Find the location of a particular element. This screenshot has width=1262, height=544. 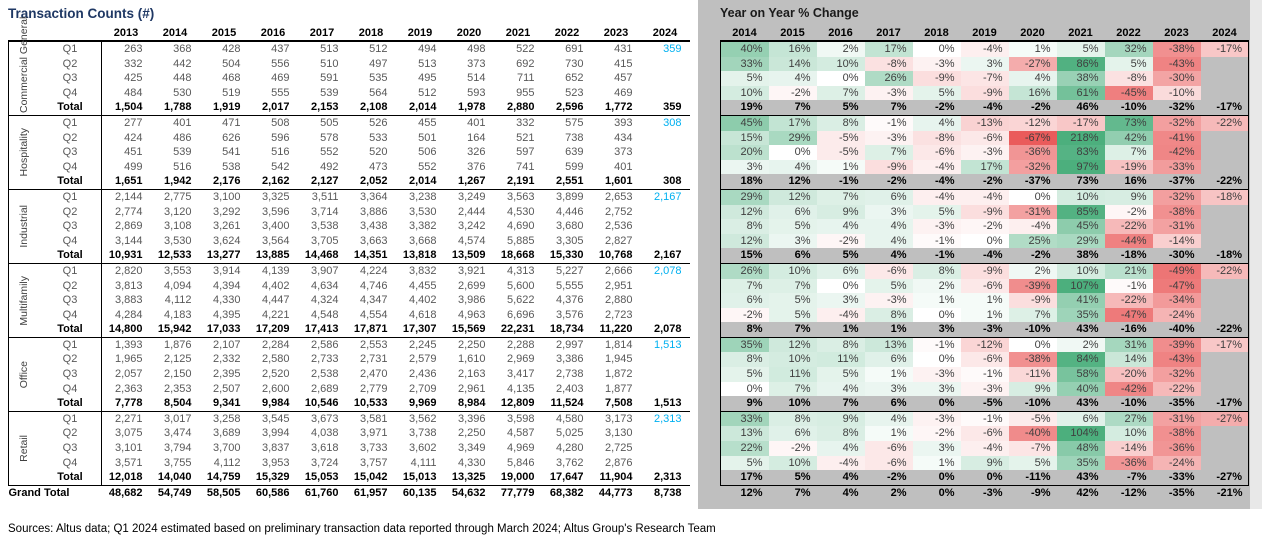

yoy-cell: -7% is located at coordinates (984, 78).